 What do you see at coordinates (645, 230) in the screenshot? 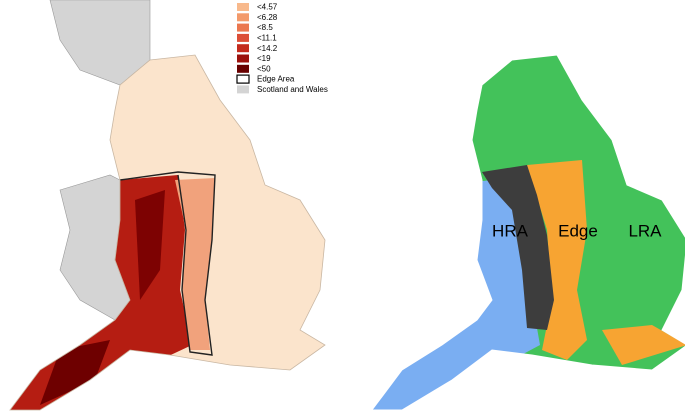
I see `region-label: LRA` at bounding box center [645, 230].